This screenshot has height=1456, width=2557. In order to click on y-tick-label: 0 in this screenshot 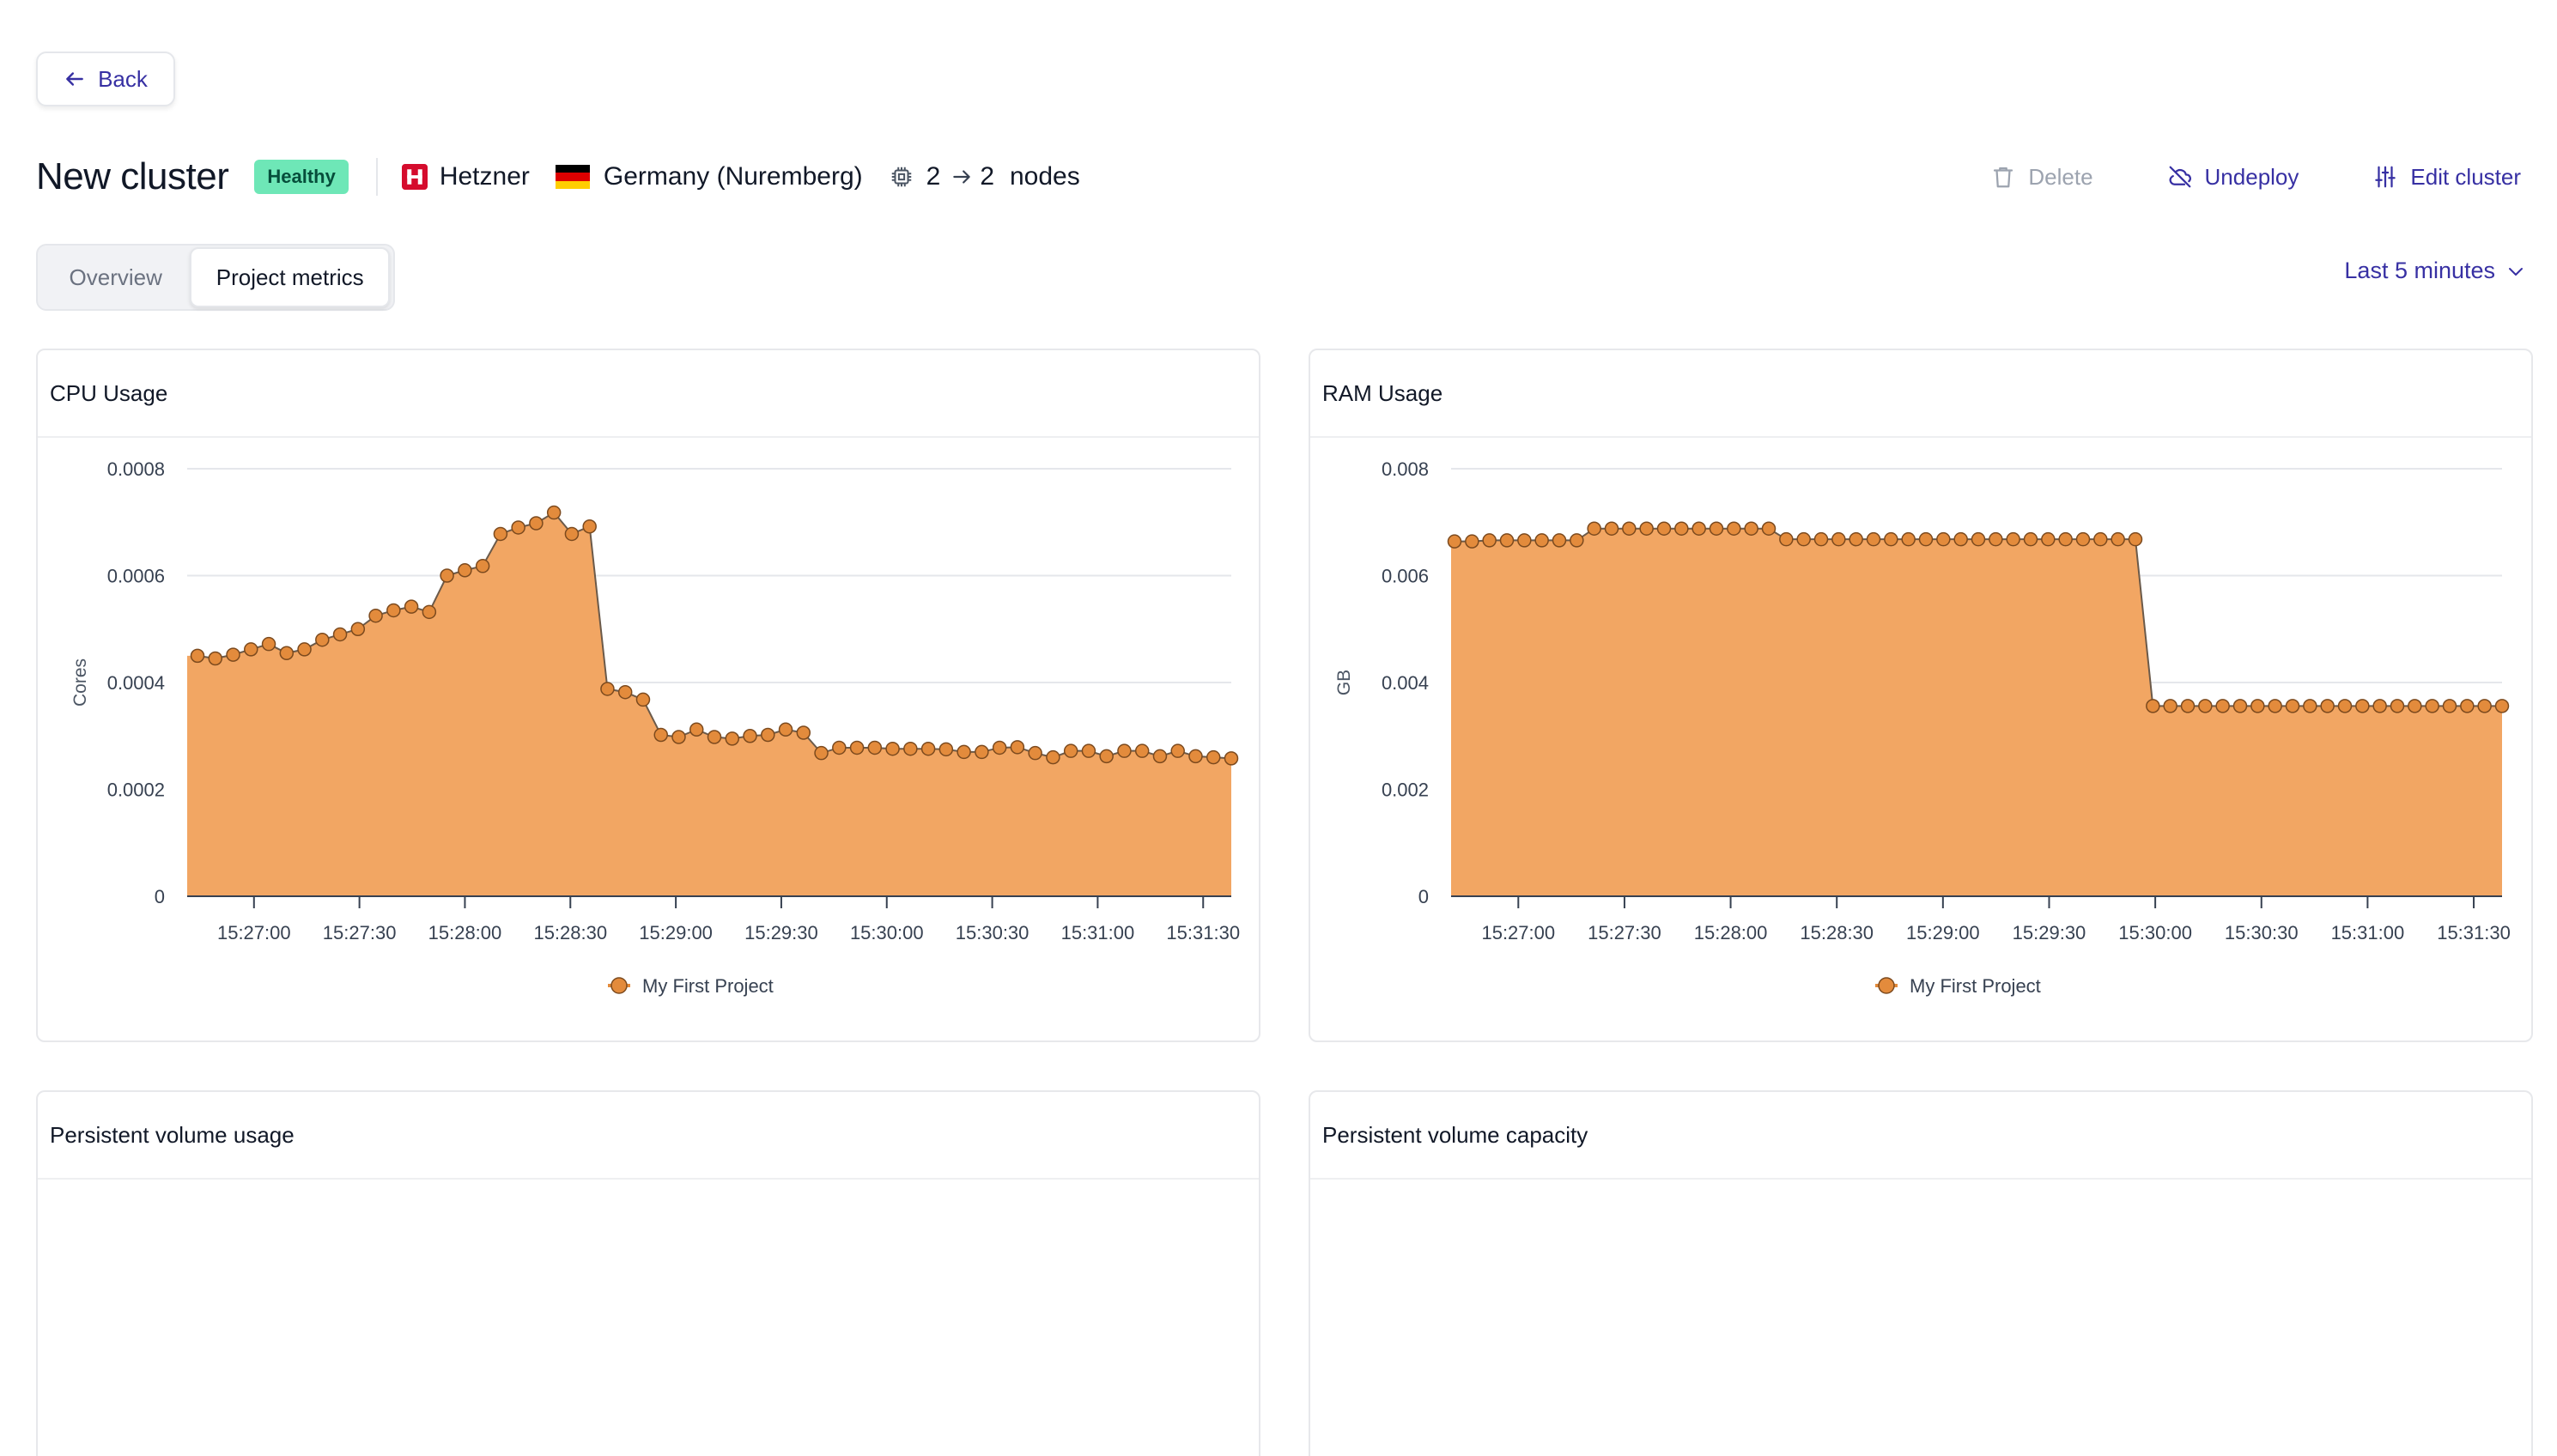, I will do `click(160, 897)`.